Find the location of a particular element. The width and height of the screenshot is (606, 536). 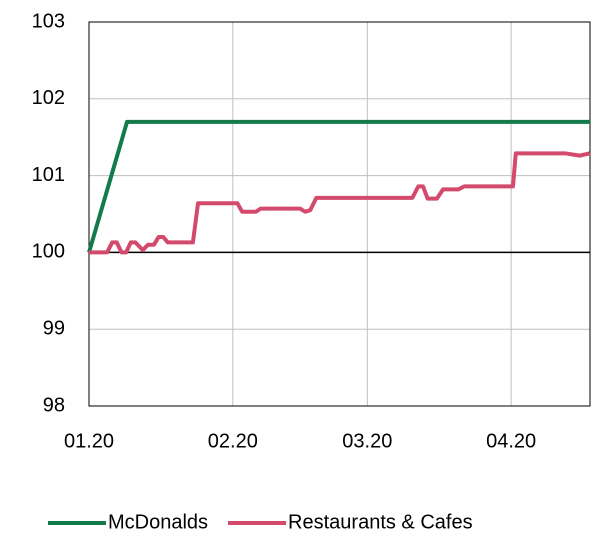

y-tick-label: 98 is located at coordinates (54, 405).